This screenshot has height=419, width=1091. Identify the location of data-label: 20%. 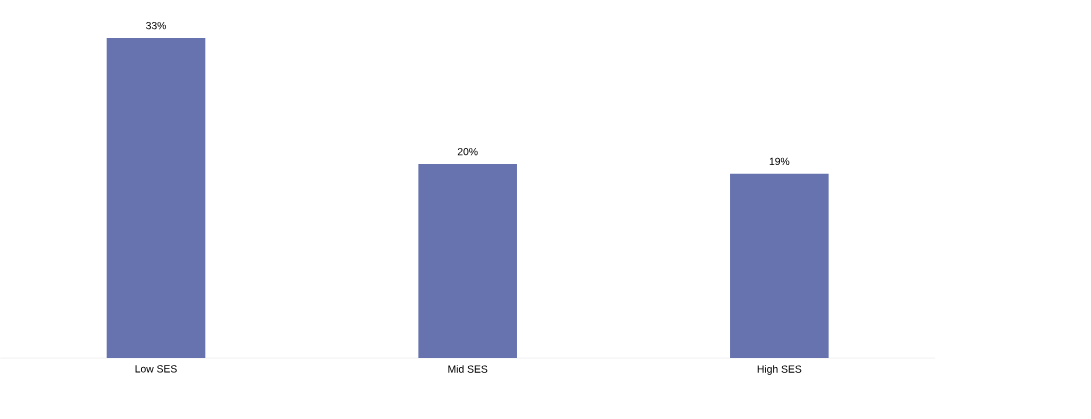
(467, 152).